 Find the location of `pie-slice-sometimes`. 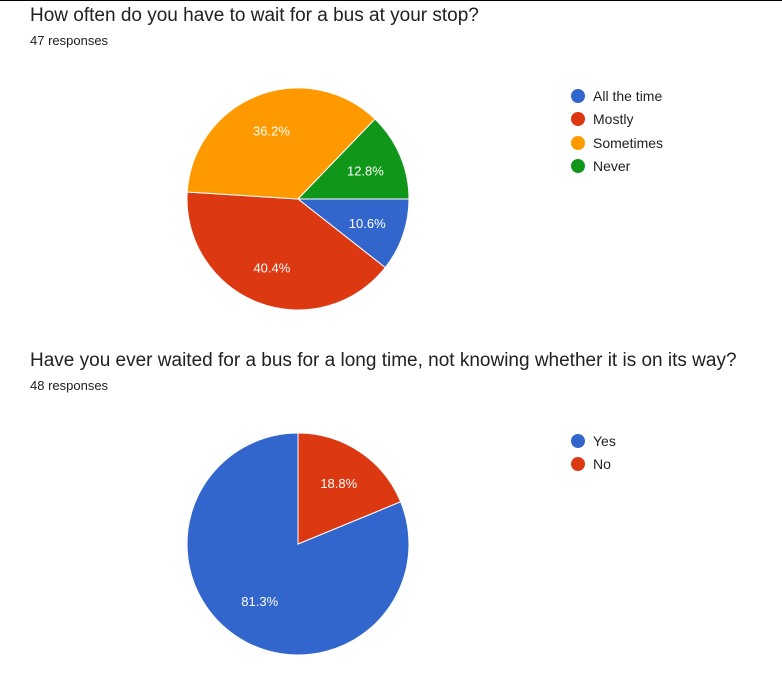

pie-slice-sometimes is located at coordinates (281, 143).